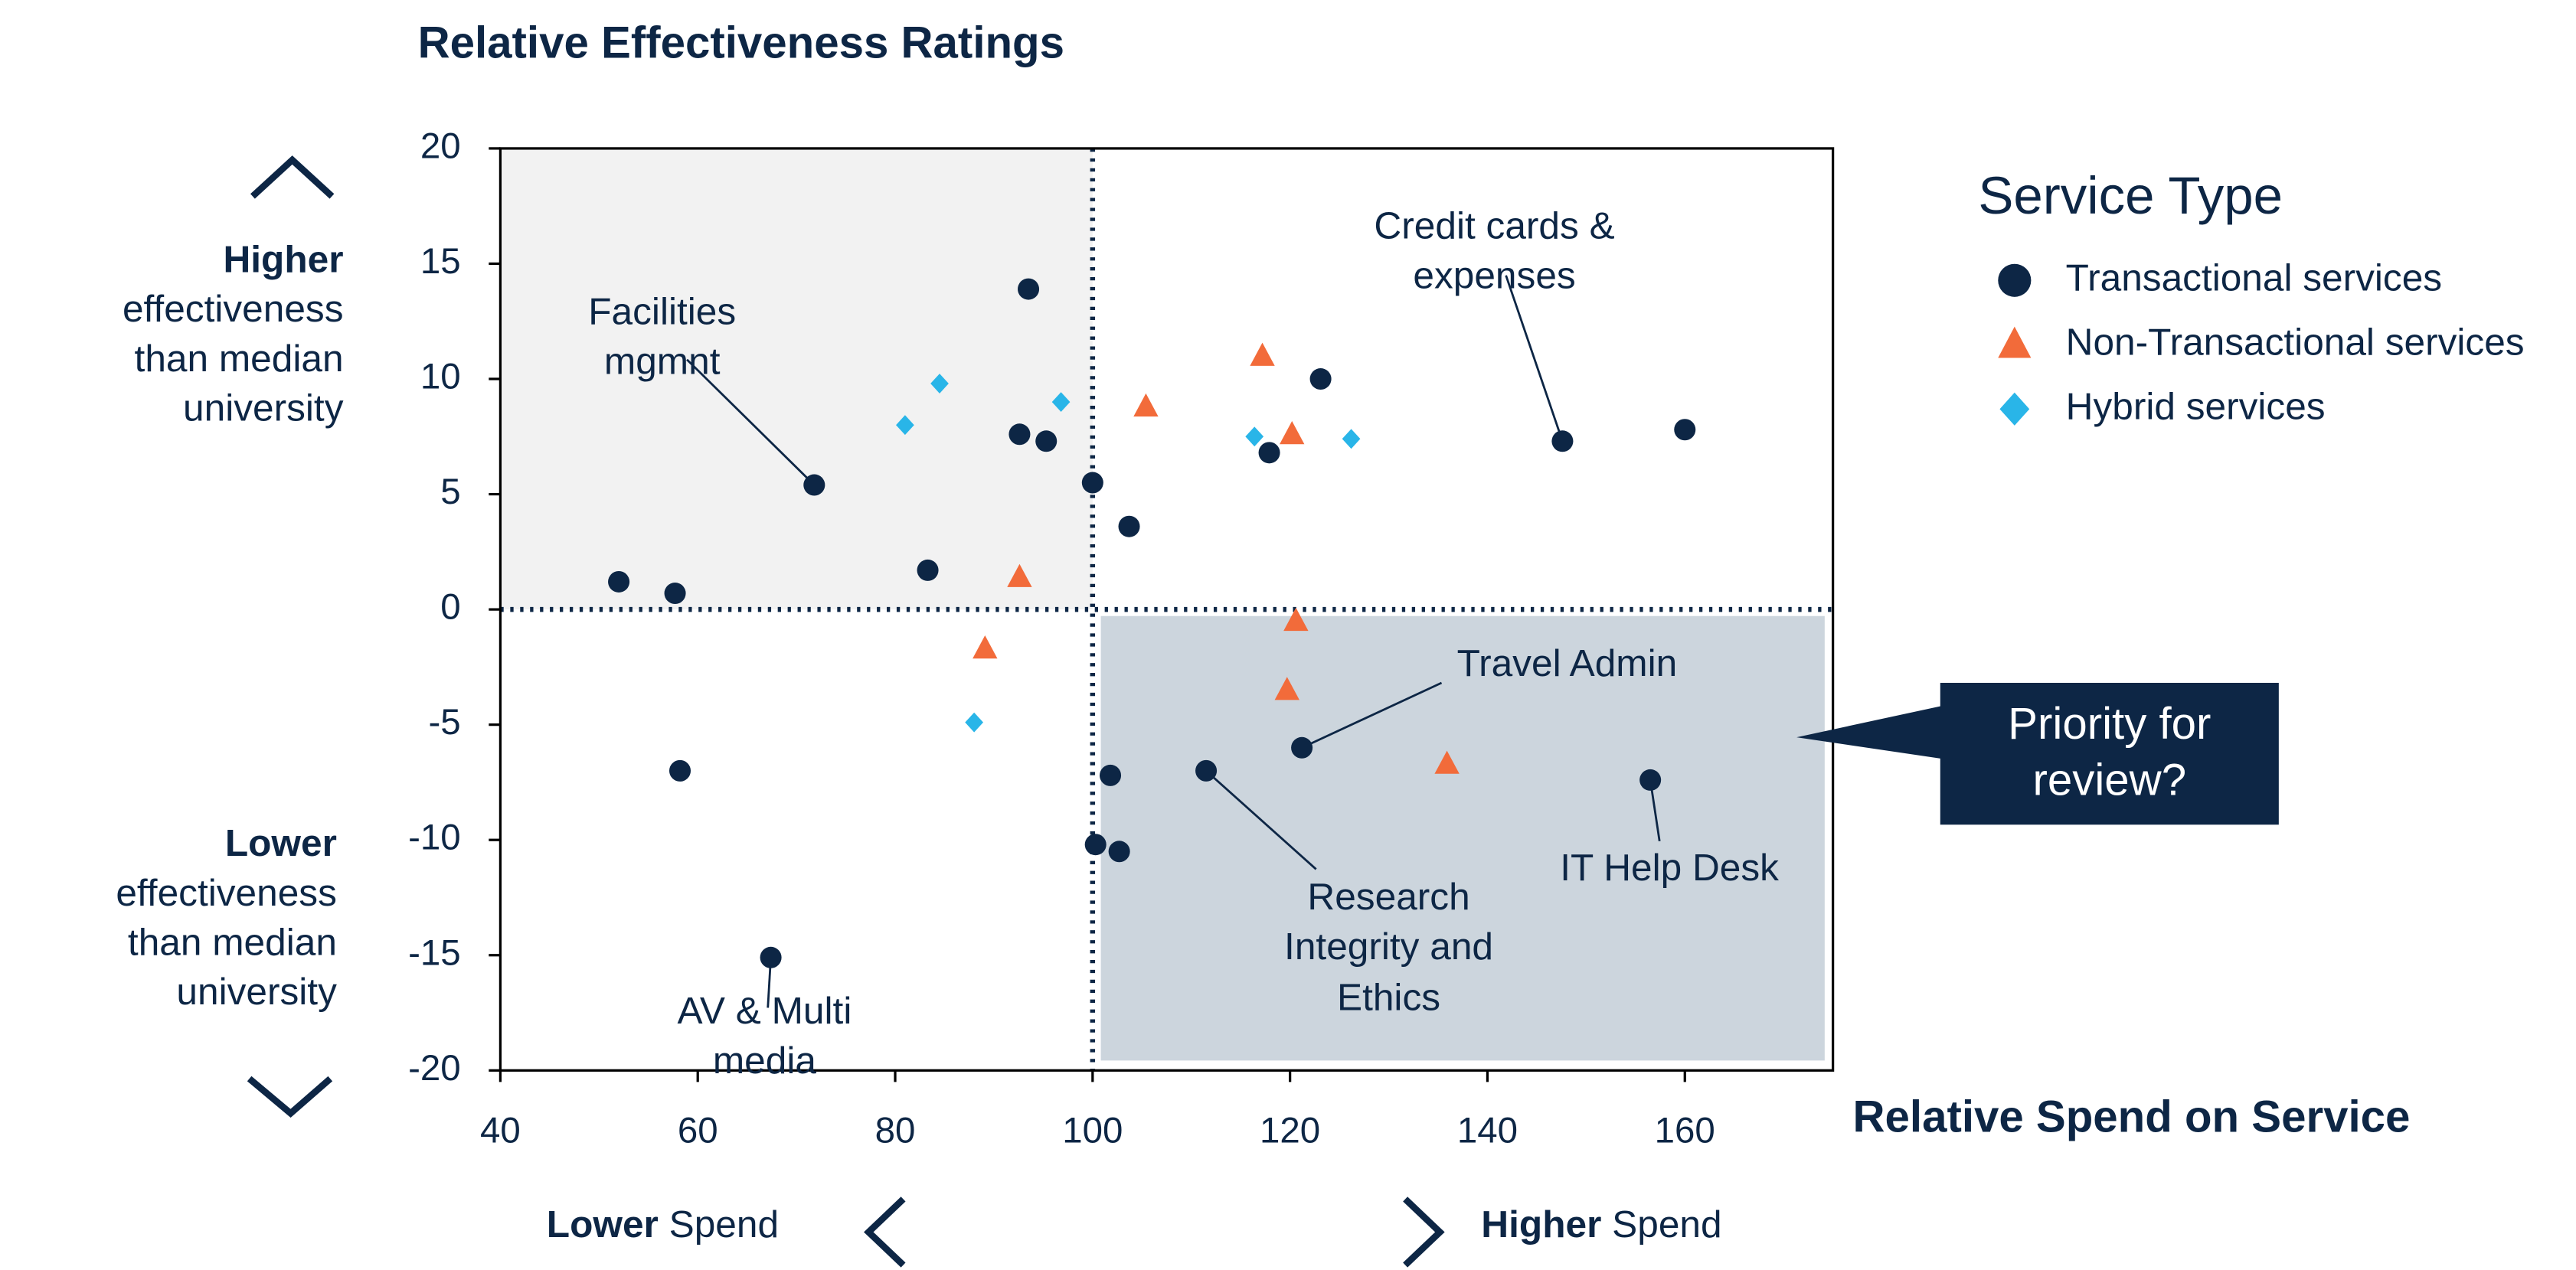 The height and width of the screenshot is (1270, 2576). I want to click on callout-text: Priority for review?, so click(2110, 752).